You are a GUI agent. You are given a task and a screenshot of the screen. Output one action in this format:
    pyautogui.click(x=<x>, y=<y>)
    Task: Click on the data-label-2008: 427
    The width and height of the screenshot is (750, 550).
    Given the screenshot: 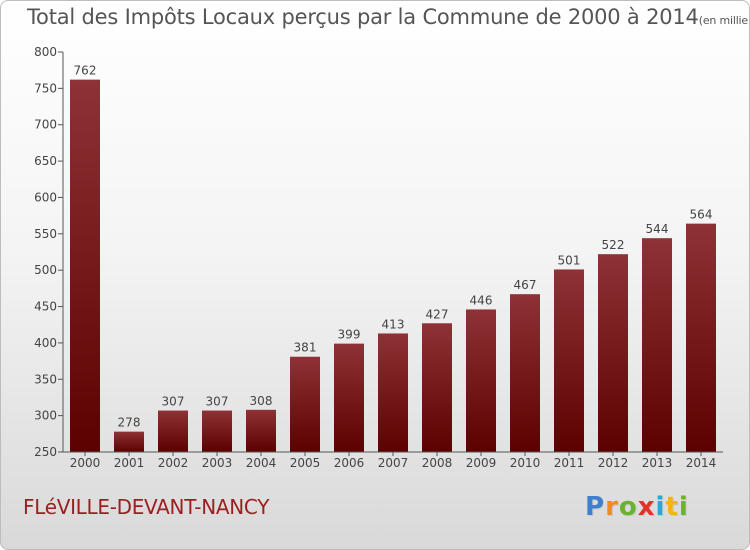 What is the action you would take?
    pyautogui.click(x=437, y=314)
    